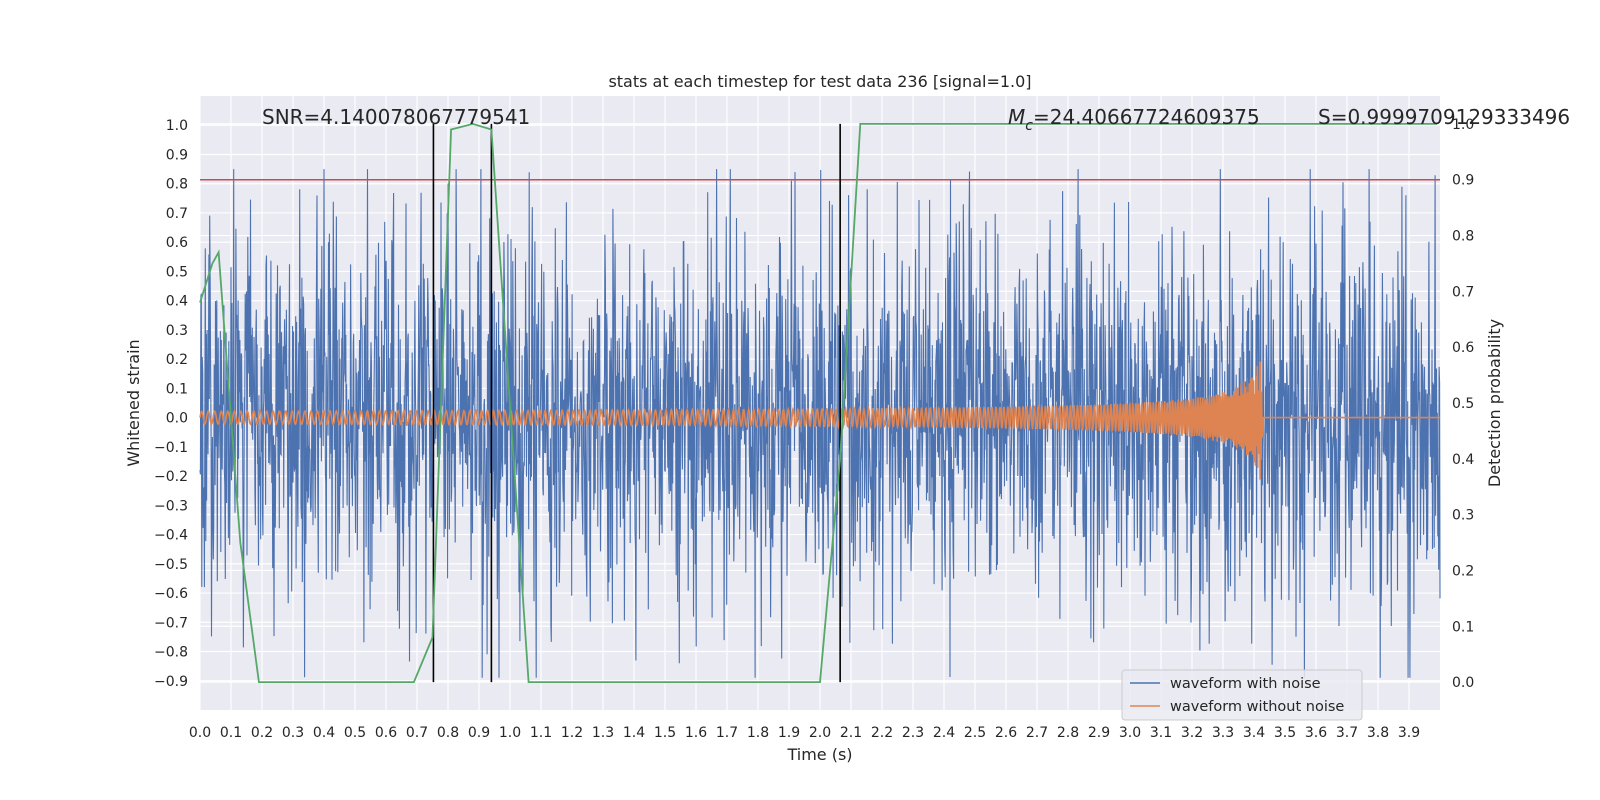 This screenshot has height=800, width=1600. What do you see at coordinates (262, 733) in the screenshot?
I see `x-tick-label: 0.2` at bounding box center [262, 733].